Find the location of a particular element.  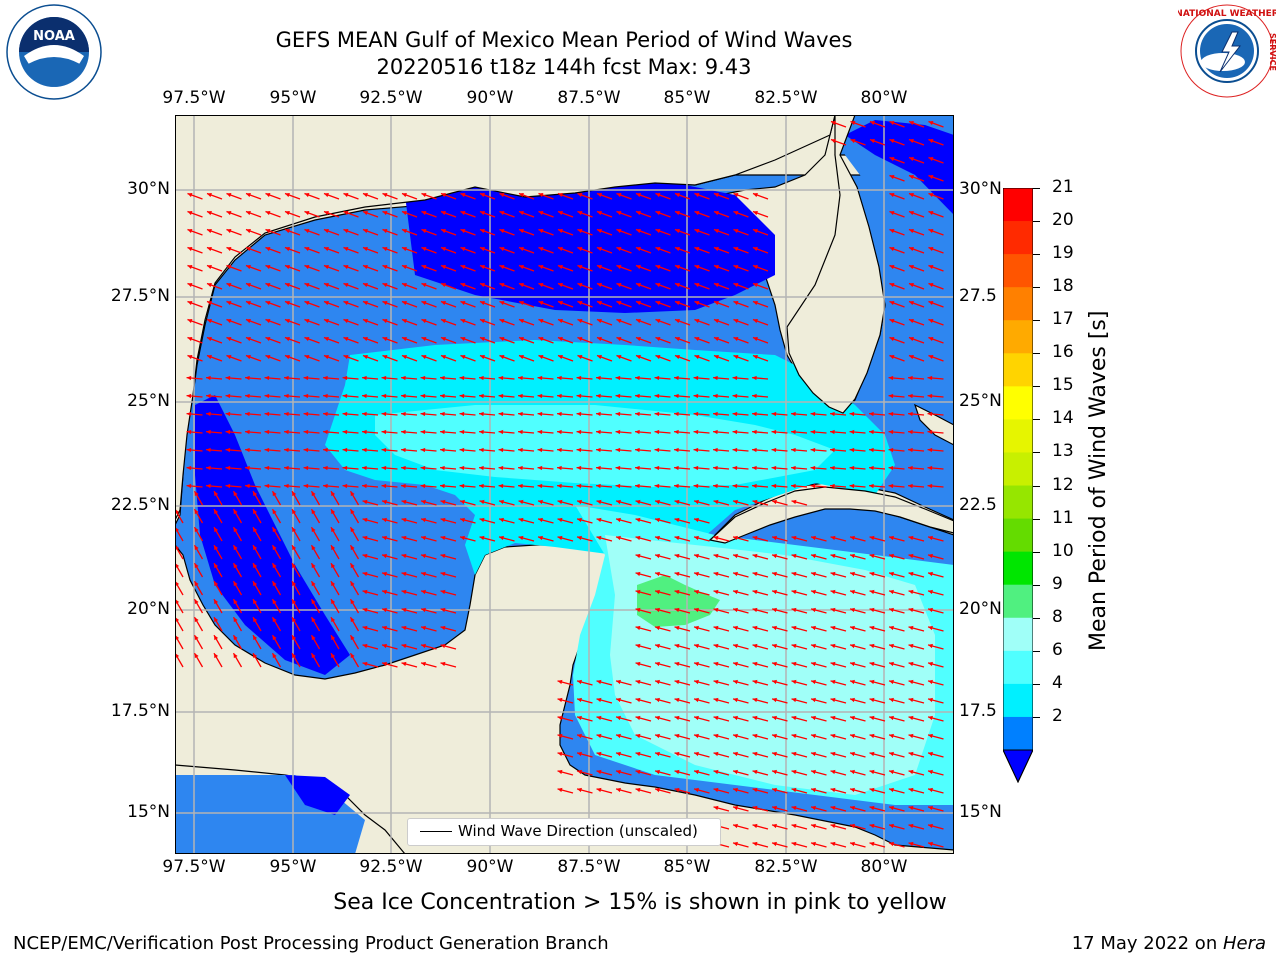

colorbar-tick-label: 10 is located at coordinates (1063, 550).